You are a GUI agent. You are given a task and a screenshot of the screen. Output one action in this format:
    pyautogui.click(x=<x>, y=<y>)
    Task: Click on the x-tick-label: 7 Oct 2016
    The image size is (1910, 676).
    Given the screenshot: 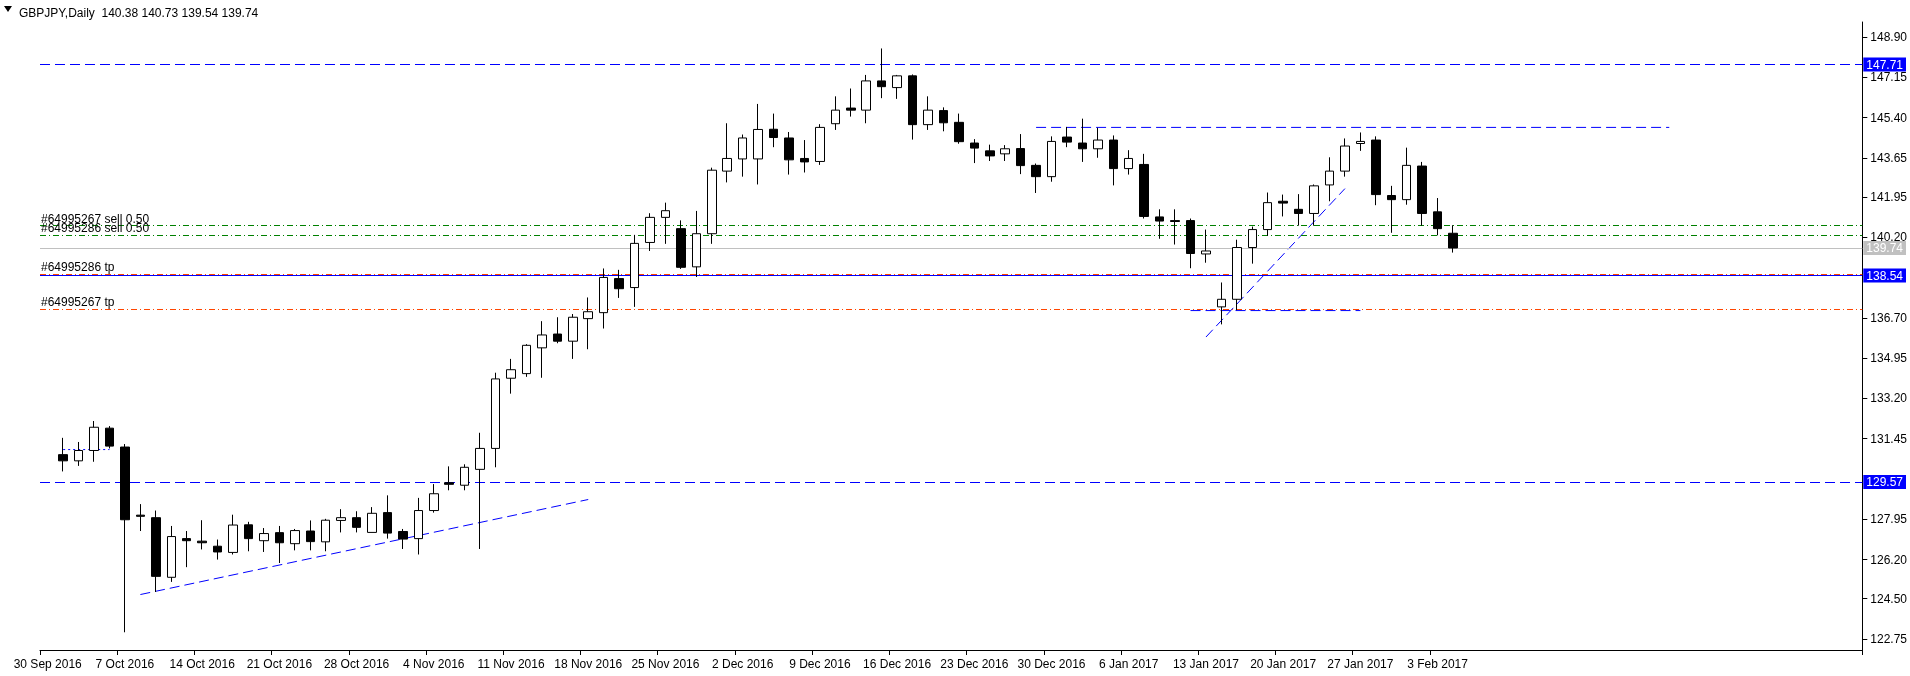 What is the action you would take?
    pyautogui.click(x=125, y=664)
    